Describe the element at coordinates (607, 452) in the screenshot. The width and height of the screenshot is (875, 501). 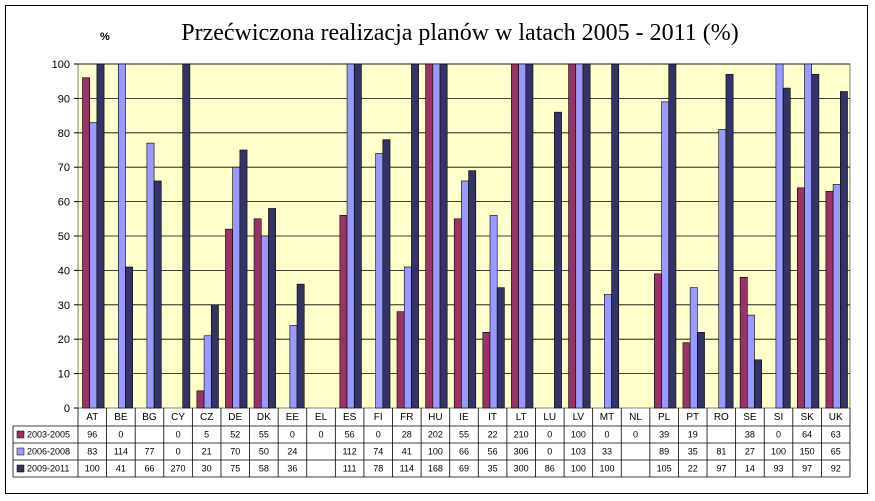
I see `table-cell-value: 33` at that location.